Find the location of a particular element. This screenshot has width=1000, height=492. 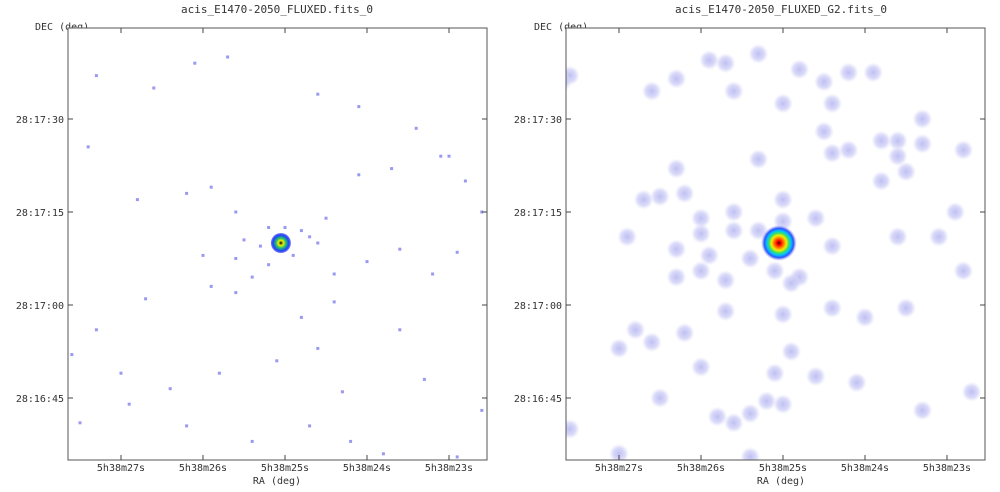

x-tick-label-1-4: 5h38m23s is located at coordinates (449, 468).